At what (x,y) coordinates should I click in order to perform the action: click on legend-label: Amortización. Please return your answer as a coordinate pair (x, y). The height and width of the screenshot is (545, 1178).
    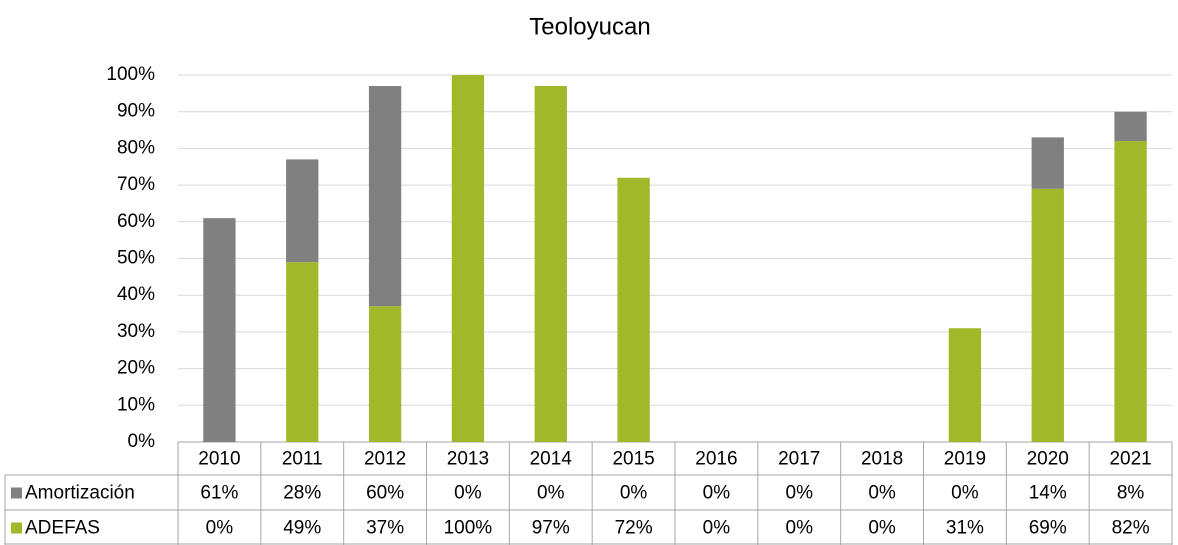
    Looking at the image, I should click on (80, 493).